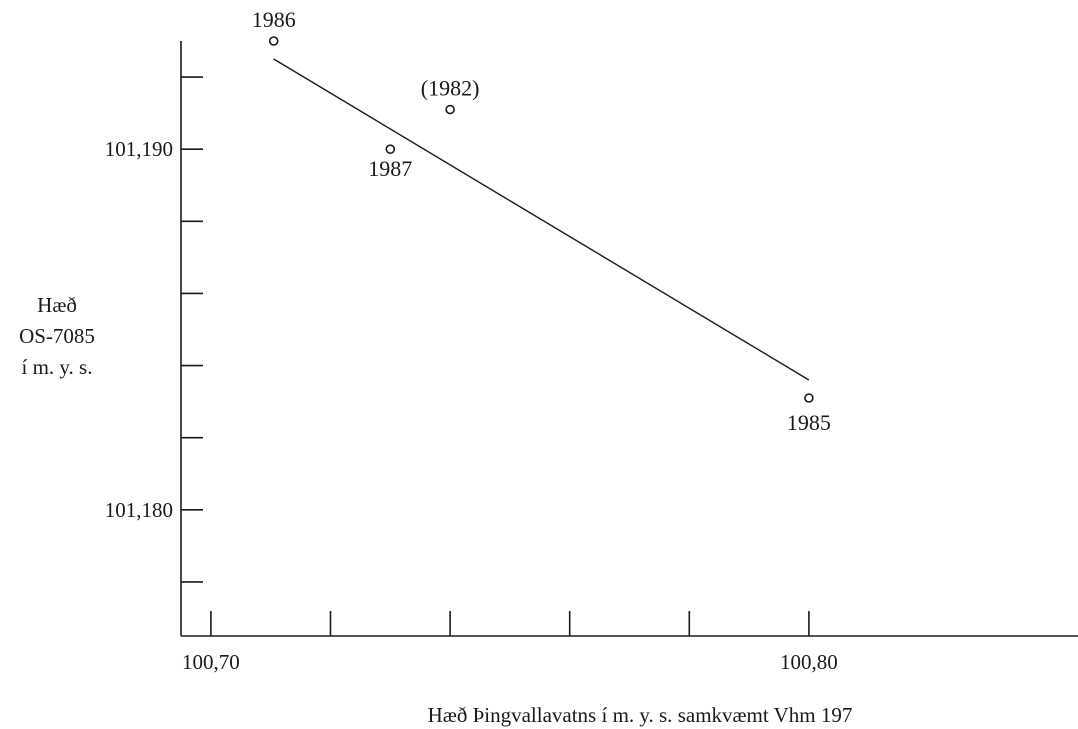  Describe the element at coordinates (139, 149) in the screenshot. I see `y-tick-label: 101,190` at that location.